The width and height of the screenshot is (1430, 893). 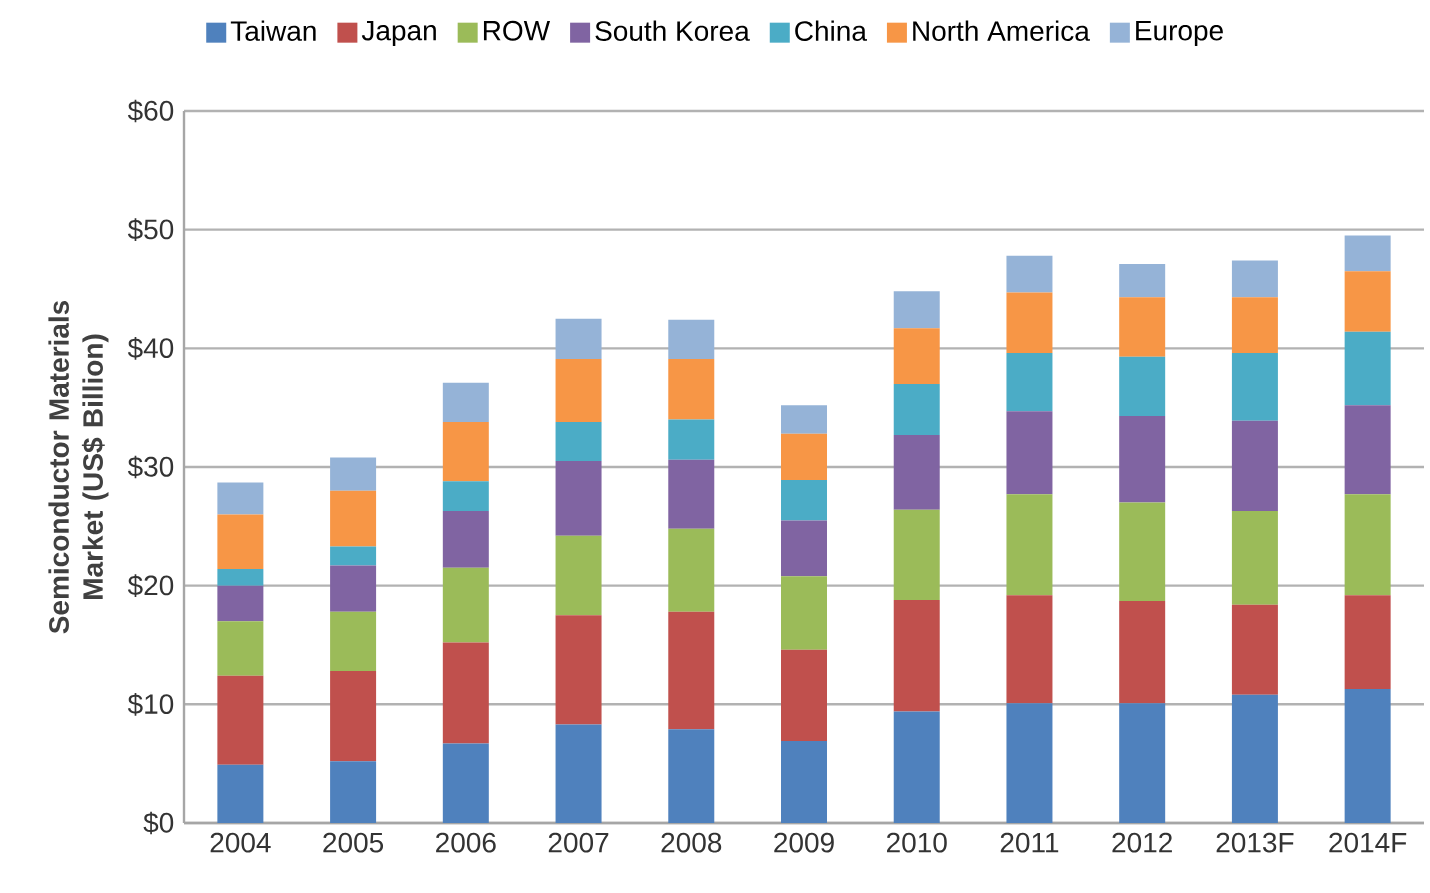 I want to click on legend-label: Japan, so click(x=398, y=33).